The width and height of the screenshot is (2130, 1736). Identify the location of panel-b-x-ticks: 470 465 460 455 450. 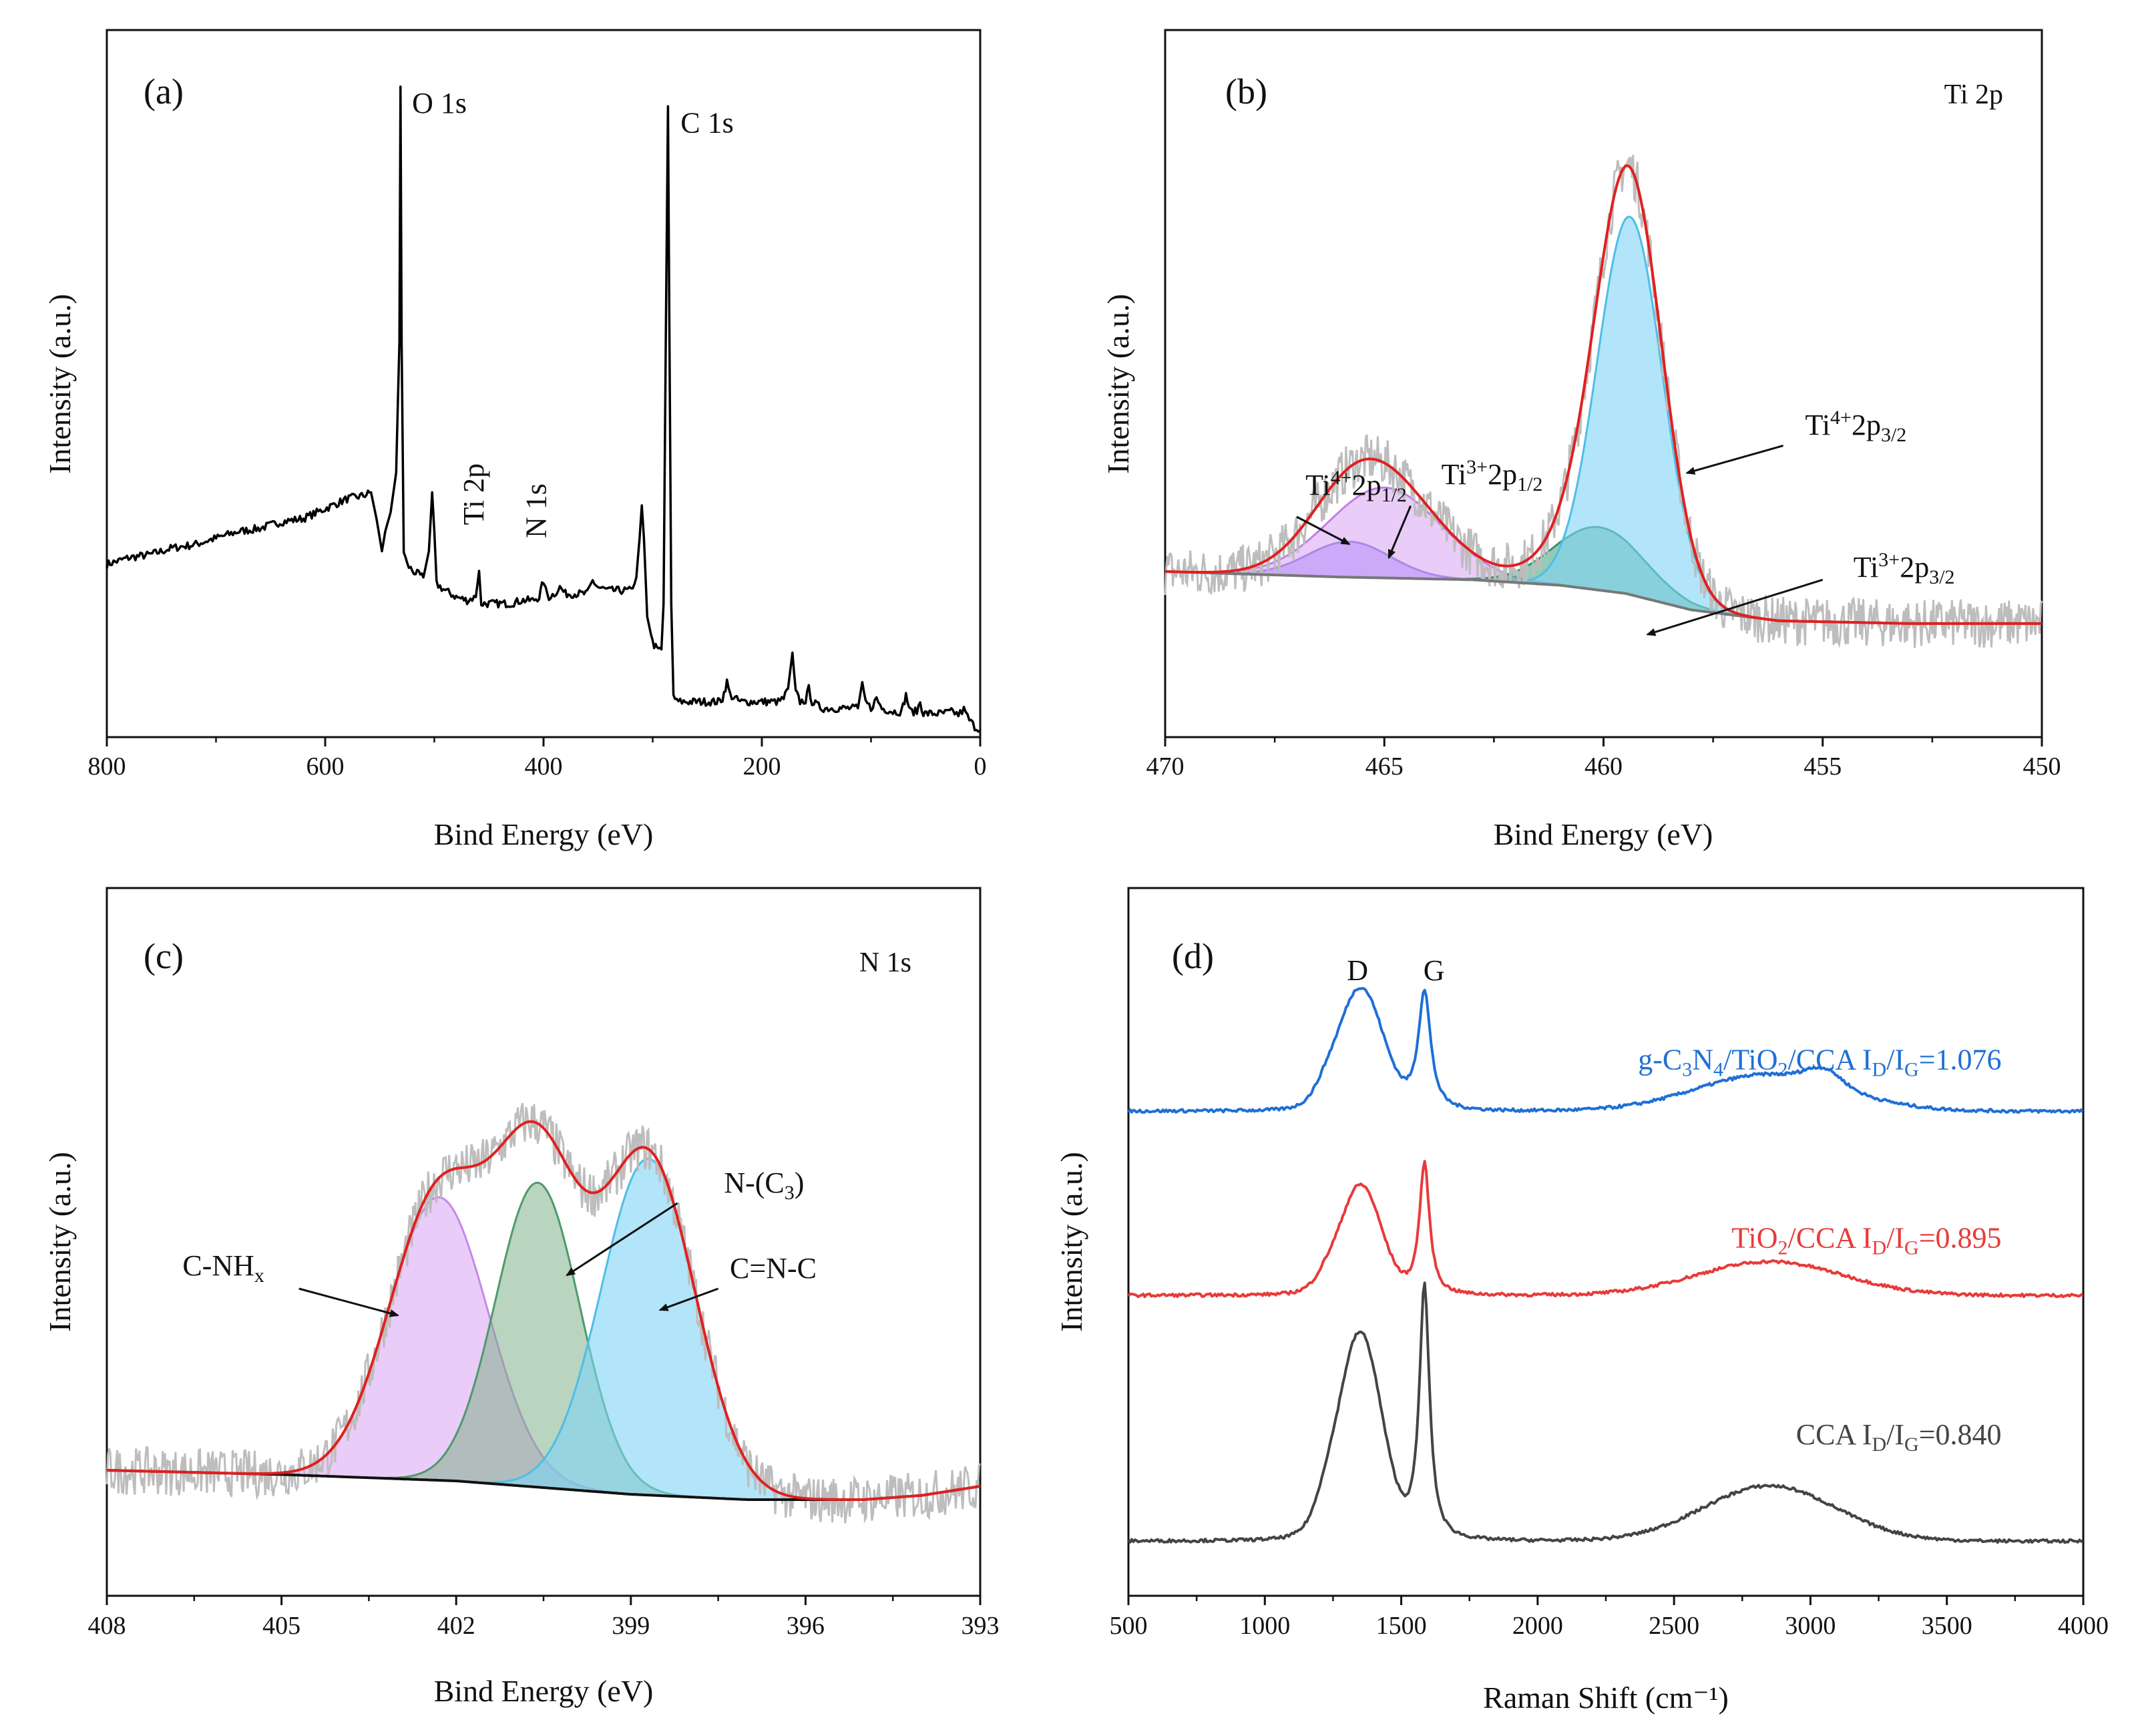
(1603, 759).